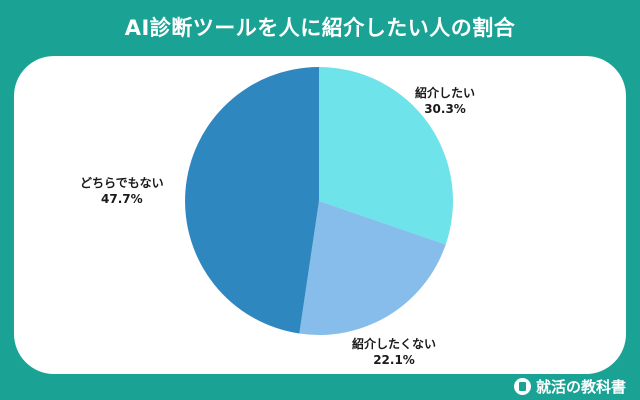  I want to click on slice-label-neutral-name: どちらでもない, so click(122, 183).